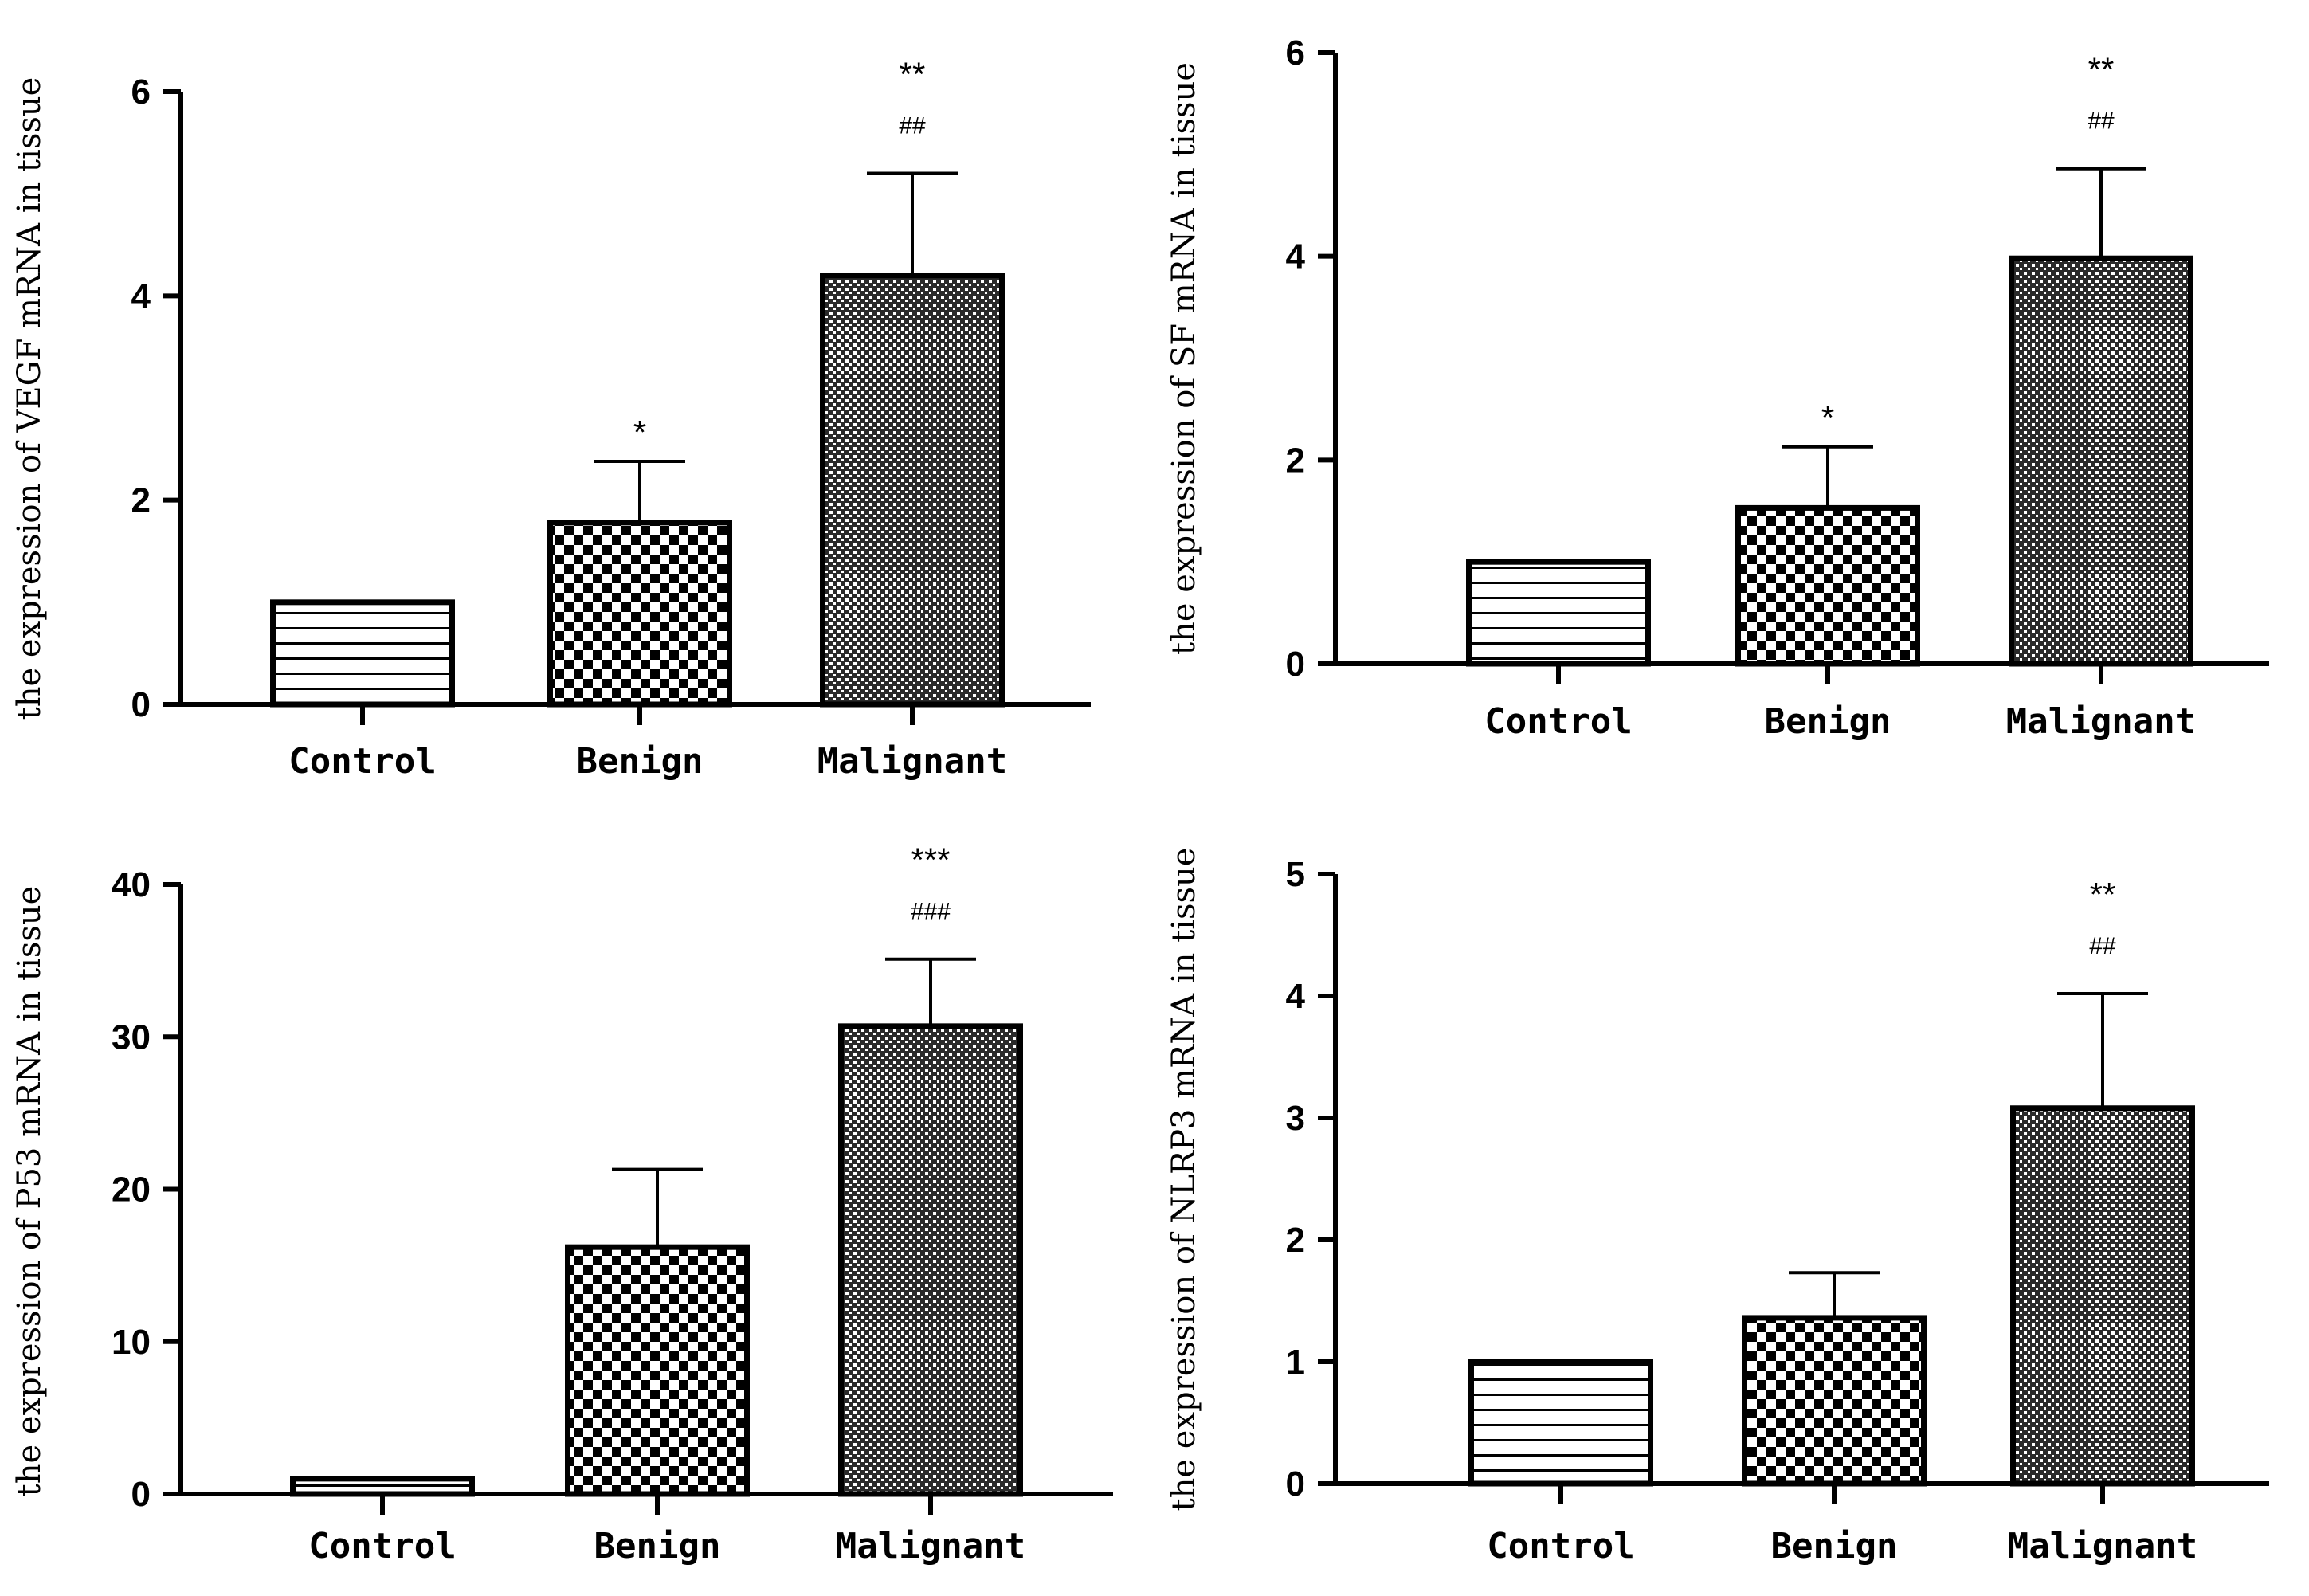 This screenshot has height=1596, width=2309. What do you see at coordinates (1184, 1180) in the screenshot?
I see `y-axis-label: the expression of NLRP3 mRNA in tissue` at bounding box center [1184, 1180].